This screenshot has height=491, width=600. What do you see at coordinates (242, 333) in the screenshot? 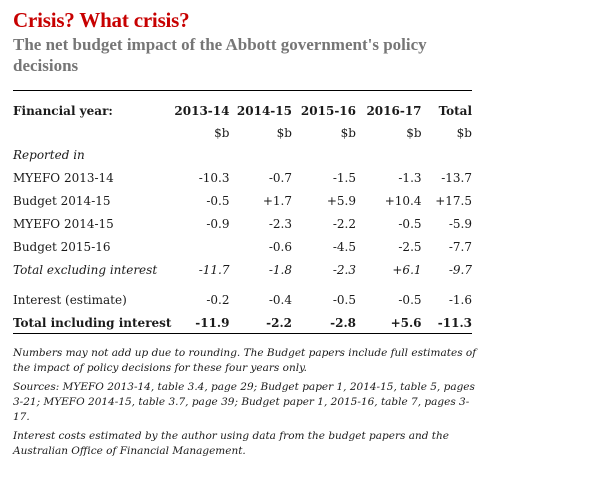
I see `bottom-rule` at bounding box center [242, 333].